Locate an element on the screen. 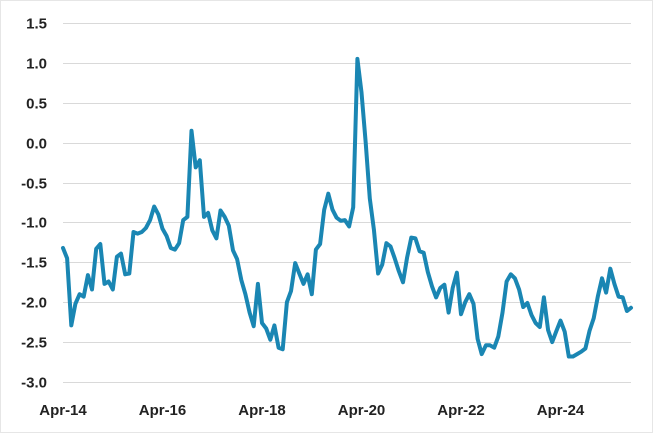  y-tick-label: -0.5 is located at coordinates (34, 184).